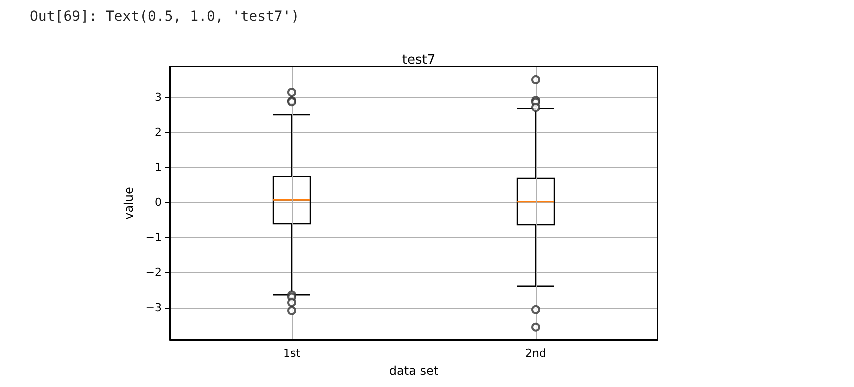  Describe the element at coordinates (154, 237) in the screenshot. I see `y-tick-label: −1` at that location.